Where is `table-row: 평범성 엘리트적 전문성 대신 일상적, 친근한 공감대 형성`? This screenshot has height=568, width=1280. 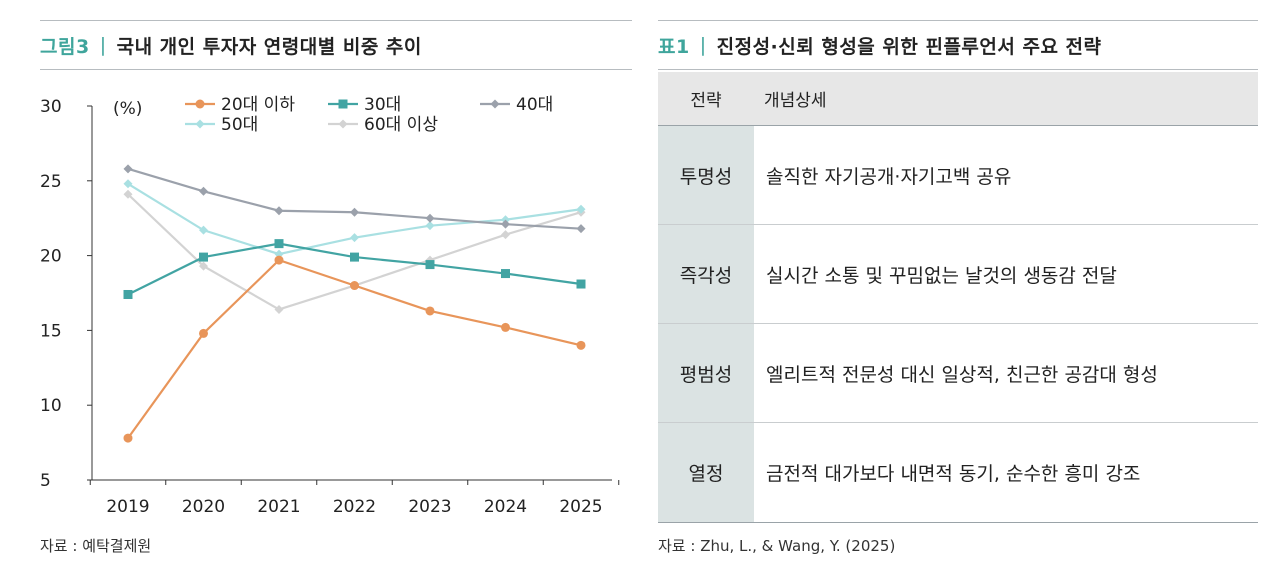 table-row: 평범성 엘리트적 전문성 대신 일상적, 친근한 공감대 형성 is located at coordinates (958, 373).